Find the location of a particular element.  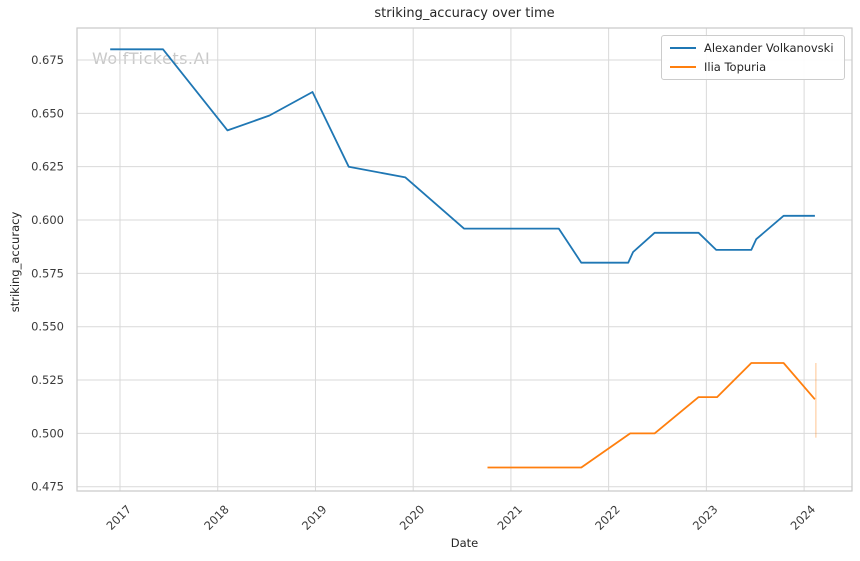

x-tick-label: 2019 is located at coordinates (314, 517).